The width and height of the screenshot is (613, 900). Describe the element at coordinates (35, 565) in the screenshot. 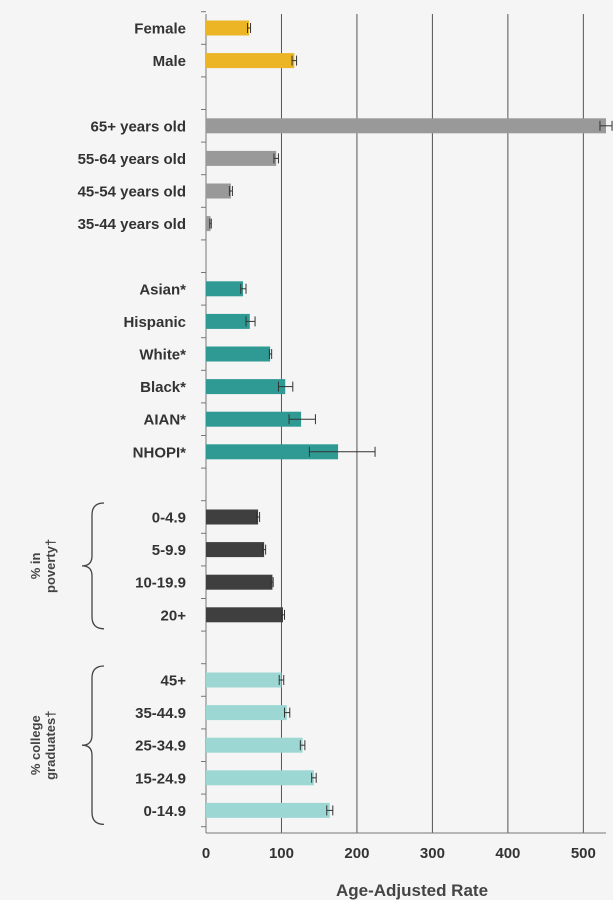

I see `group-label-line: % in` at that location.